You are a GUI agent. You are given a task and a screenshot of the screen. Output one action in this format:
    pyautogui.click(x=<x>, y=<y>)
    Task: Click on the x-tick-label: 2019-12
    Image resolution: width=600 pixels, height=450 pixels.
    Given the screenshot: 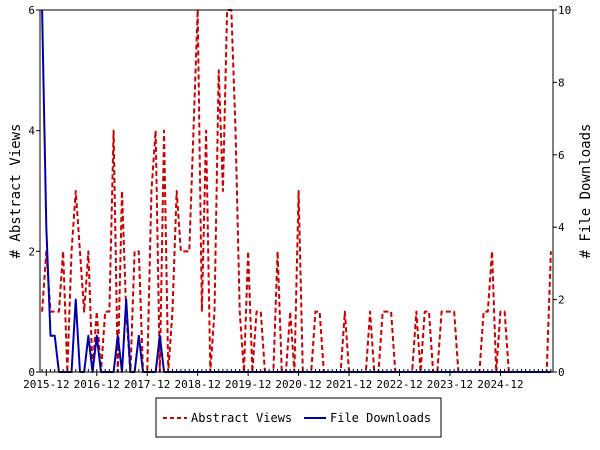 What is the action you would take?
    pyautogui.click(x=248, y=384)
    